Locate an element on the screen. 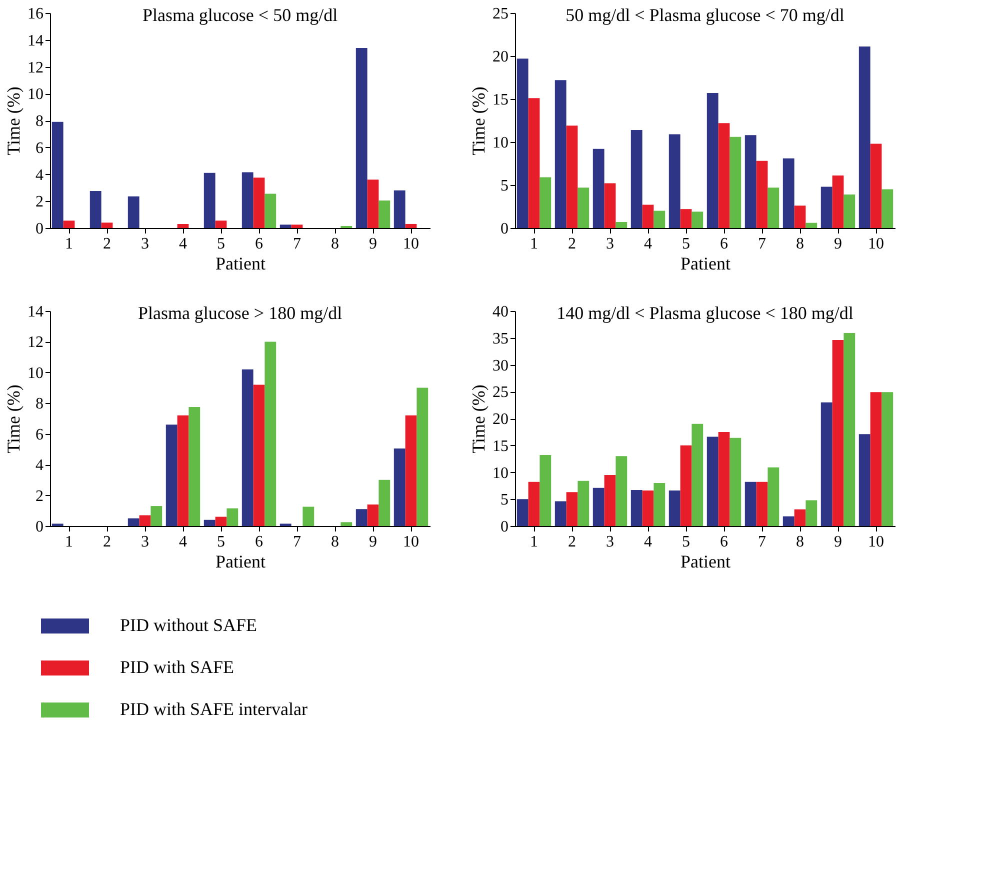  y-tick-label: 30 is located at coordinates (500, 365).